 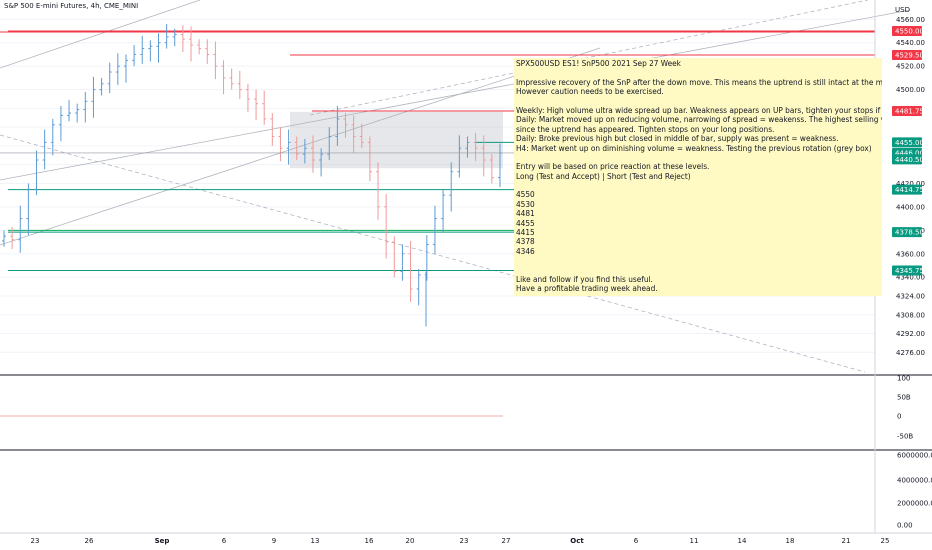 I want to click on previous-rotation-box, so click(x=396, y=140).